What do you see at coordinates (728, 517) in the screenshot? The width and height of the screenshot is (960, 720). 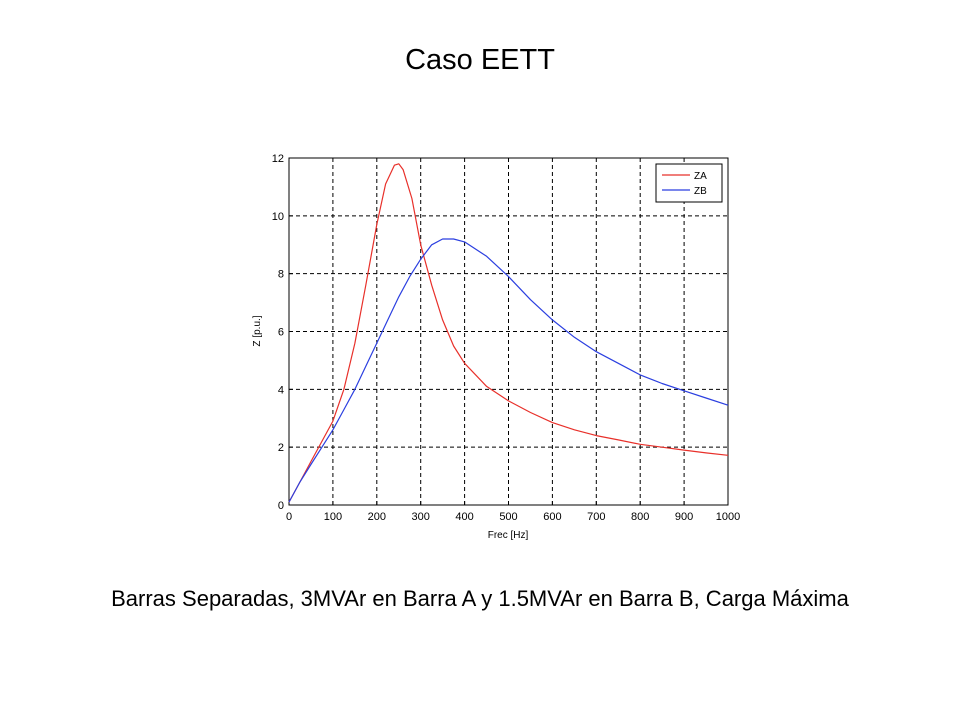 I see `x-tick-label: 1000` at bounding box center [728, 517].